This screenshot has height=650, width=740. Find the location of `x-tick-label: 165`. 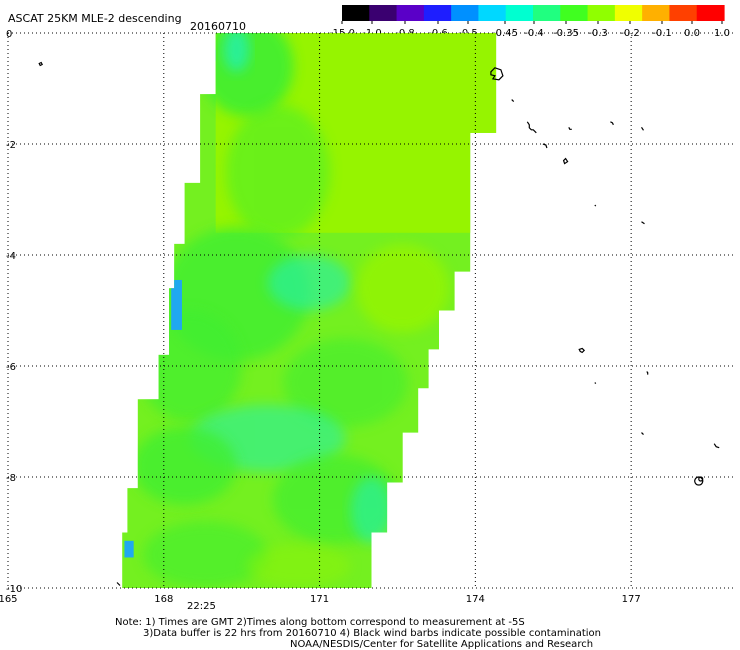

x-tick-label: 165 is located at coordinates (9, 599).